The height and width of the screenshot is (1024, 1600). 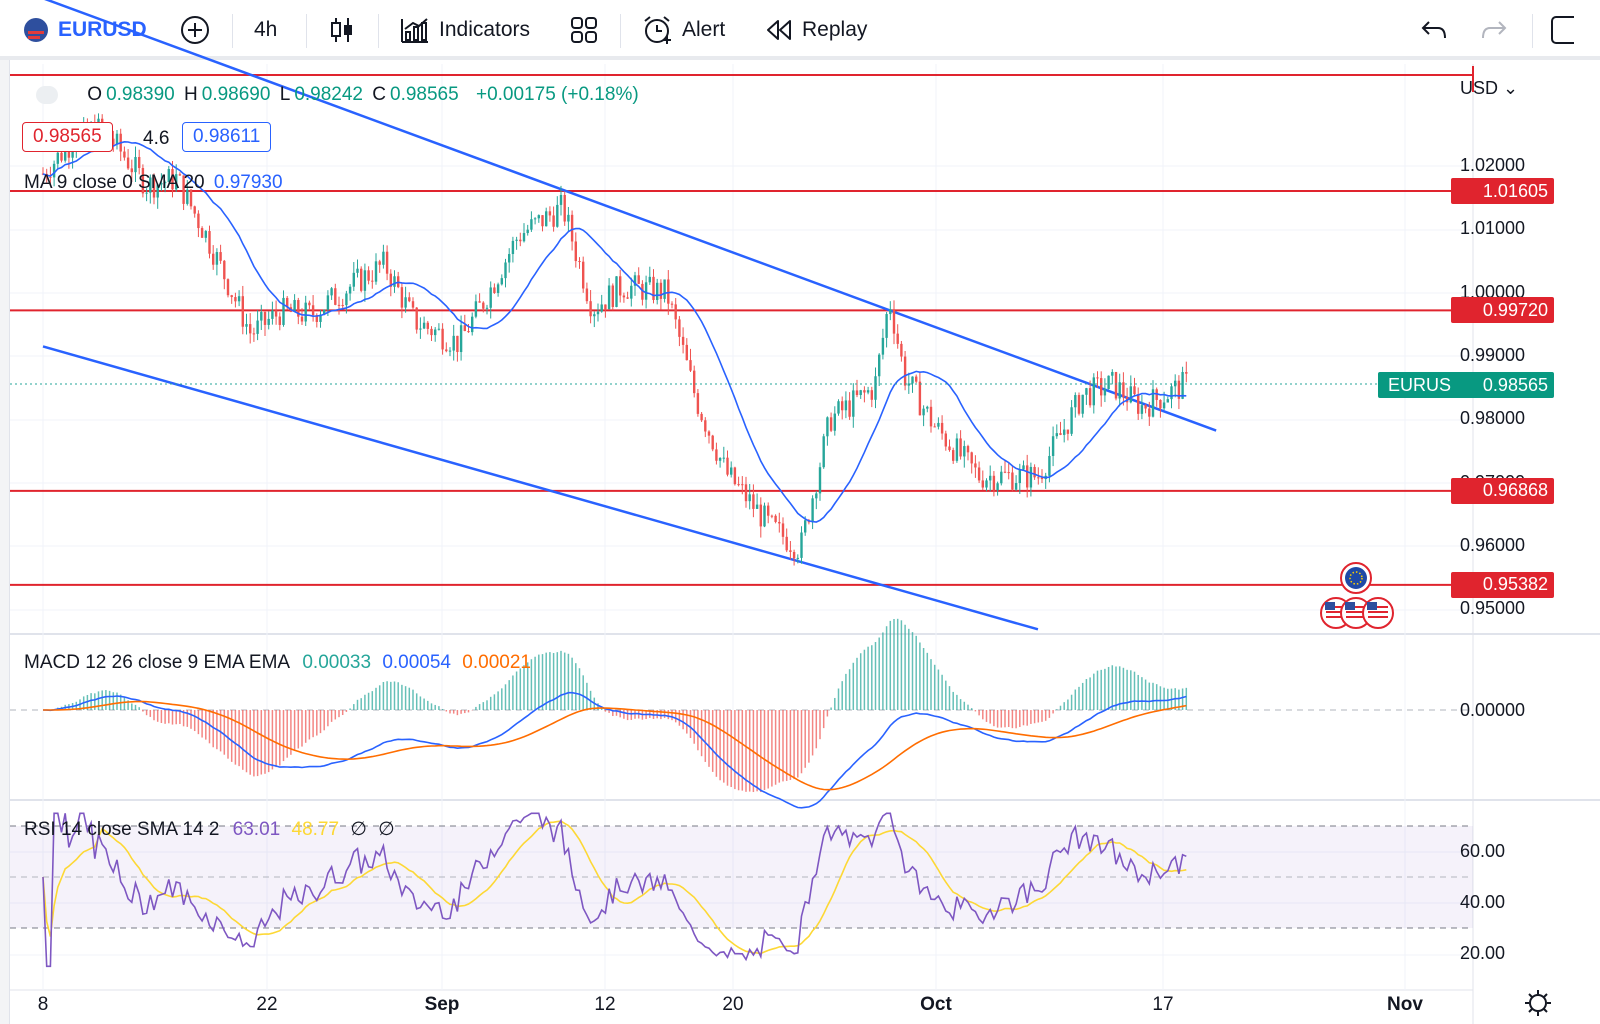 What do you see at coordinates (815, 30) in the screenshot?
I see `replay-button: Replay` at bounding box center [815, 30].